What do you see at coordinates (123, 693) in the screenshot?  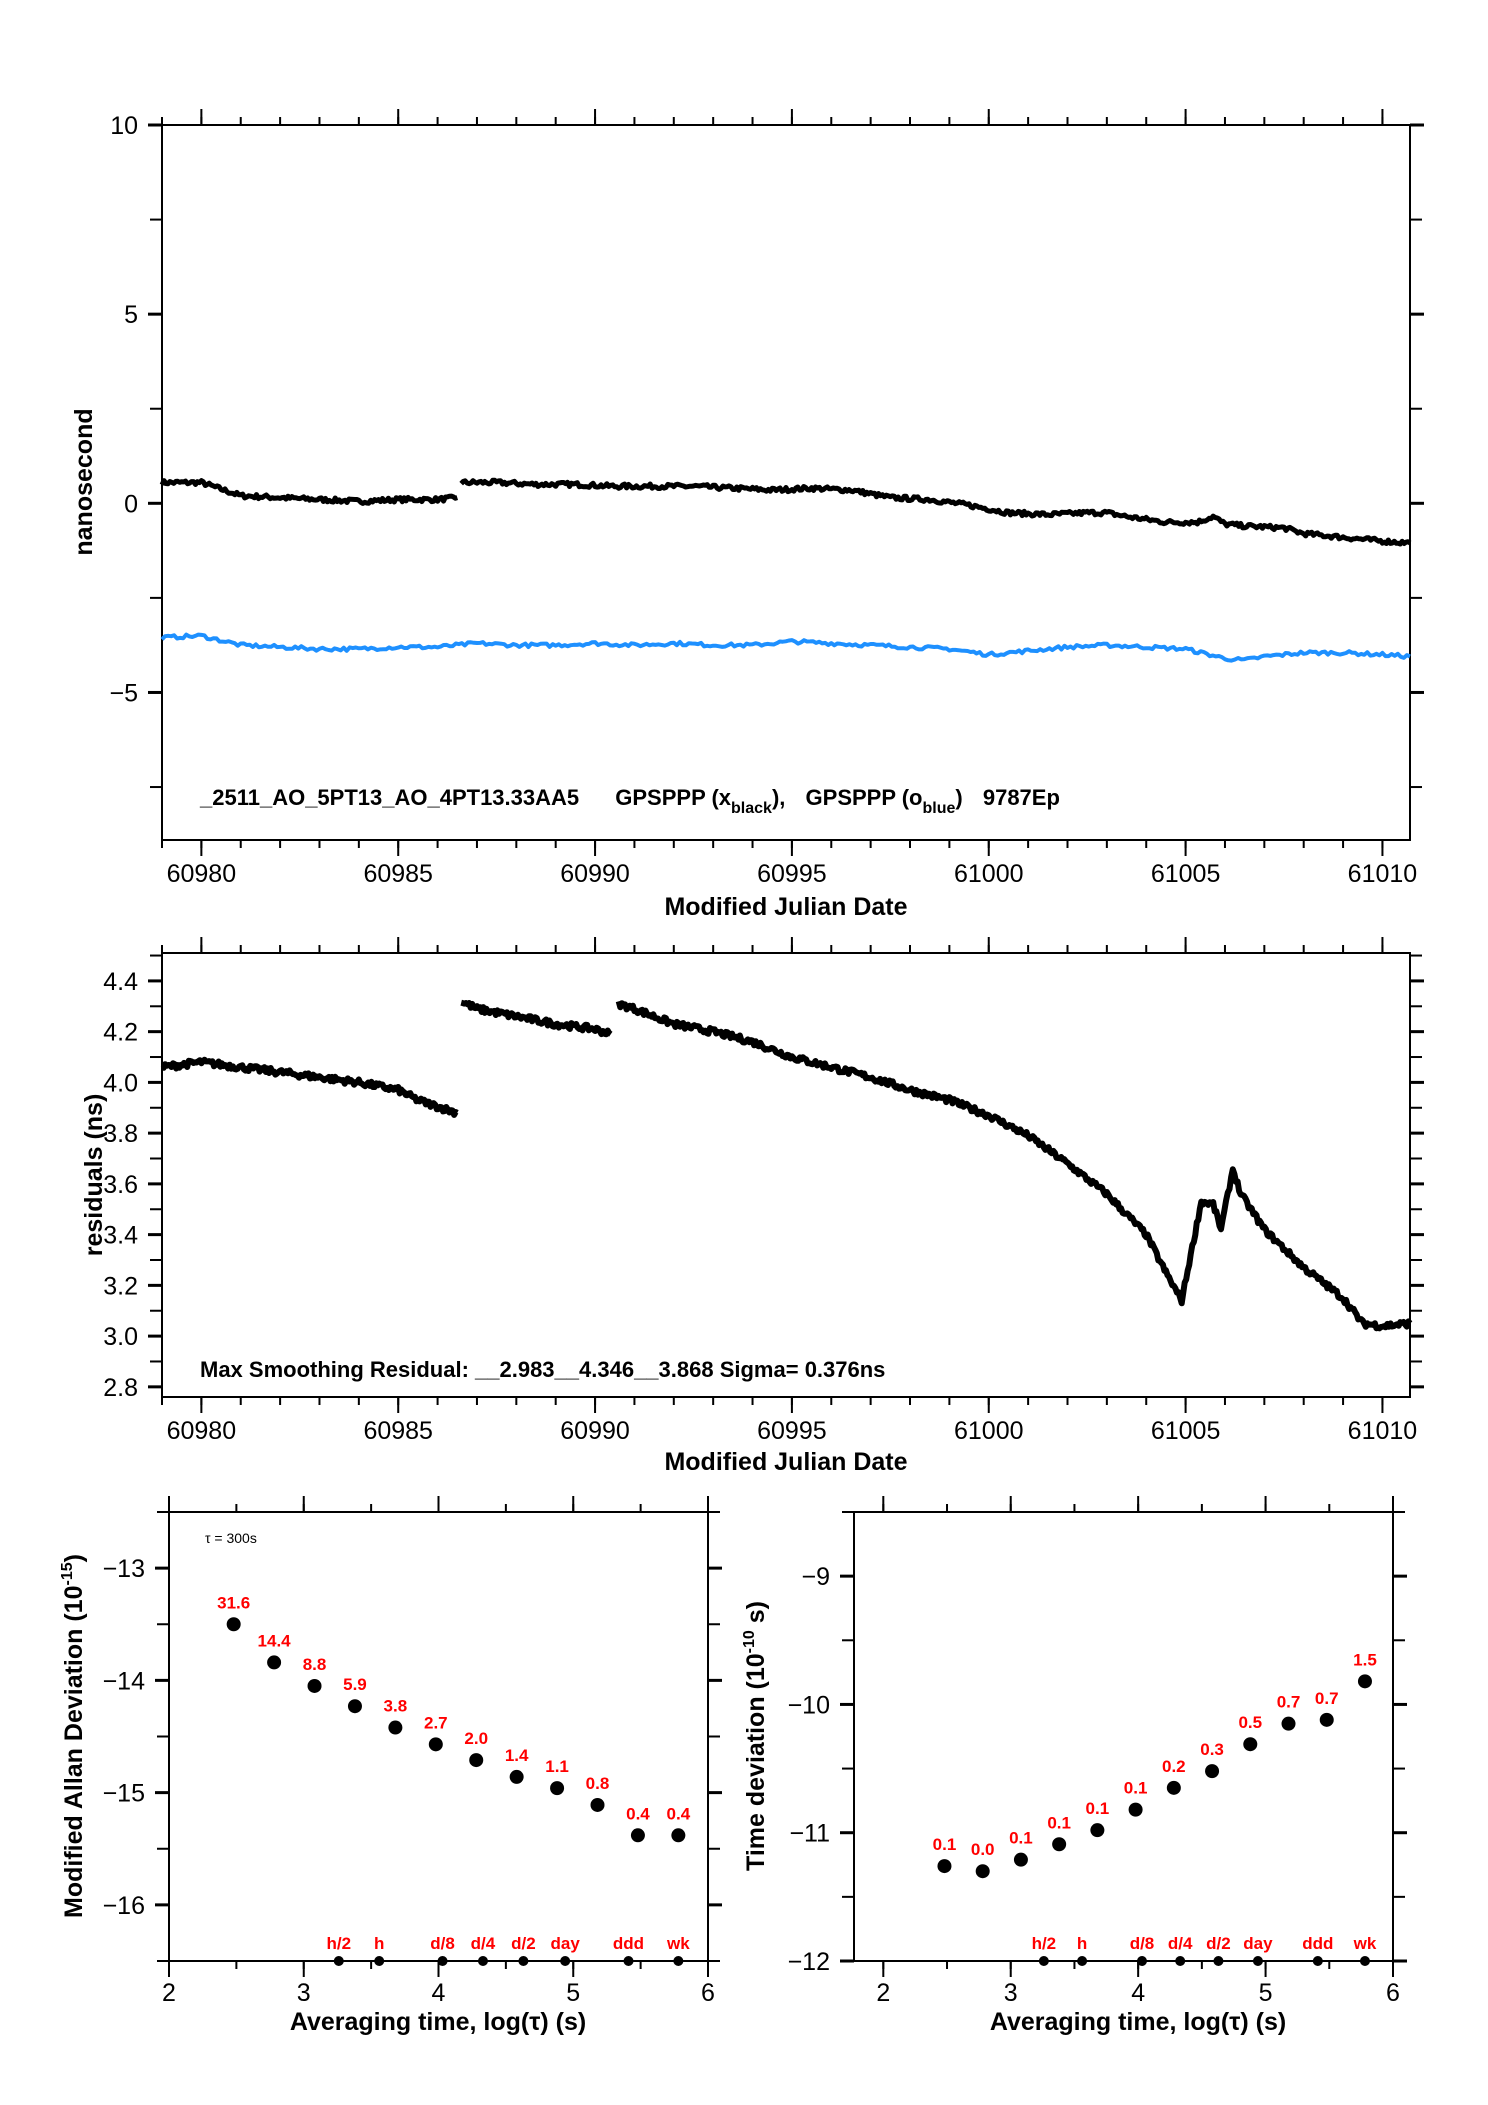 I see `y-tick-label: −5` at bounding box center [123, 693].